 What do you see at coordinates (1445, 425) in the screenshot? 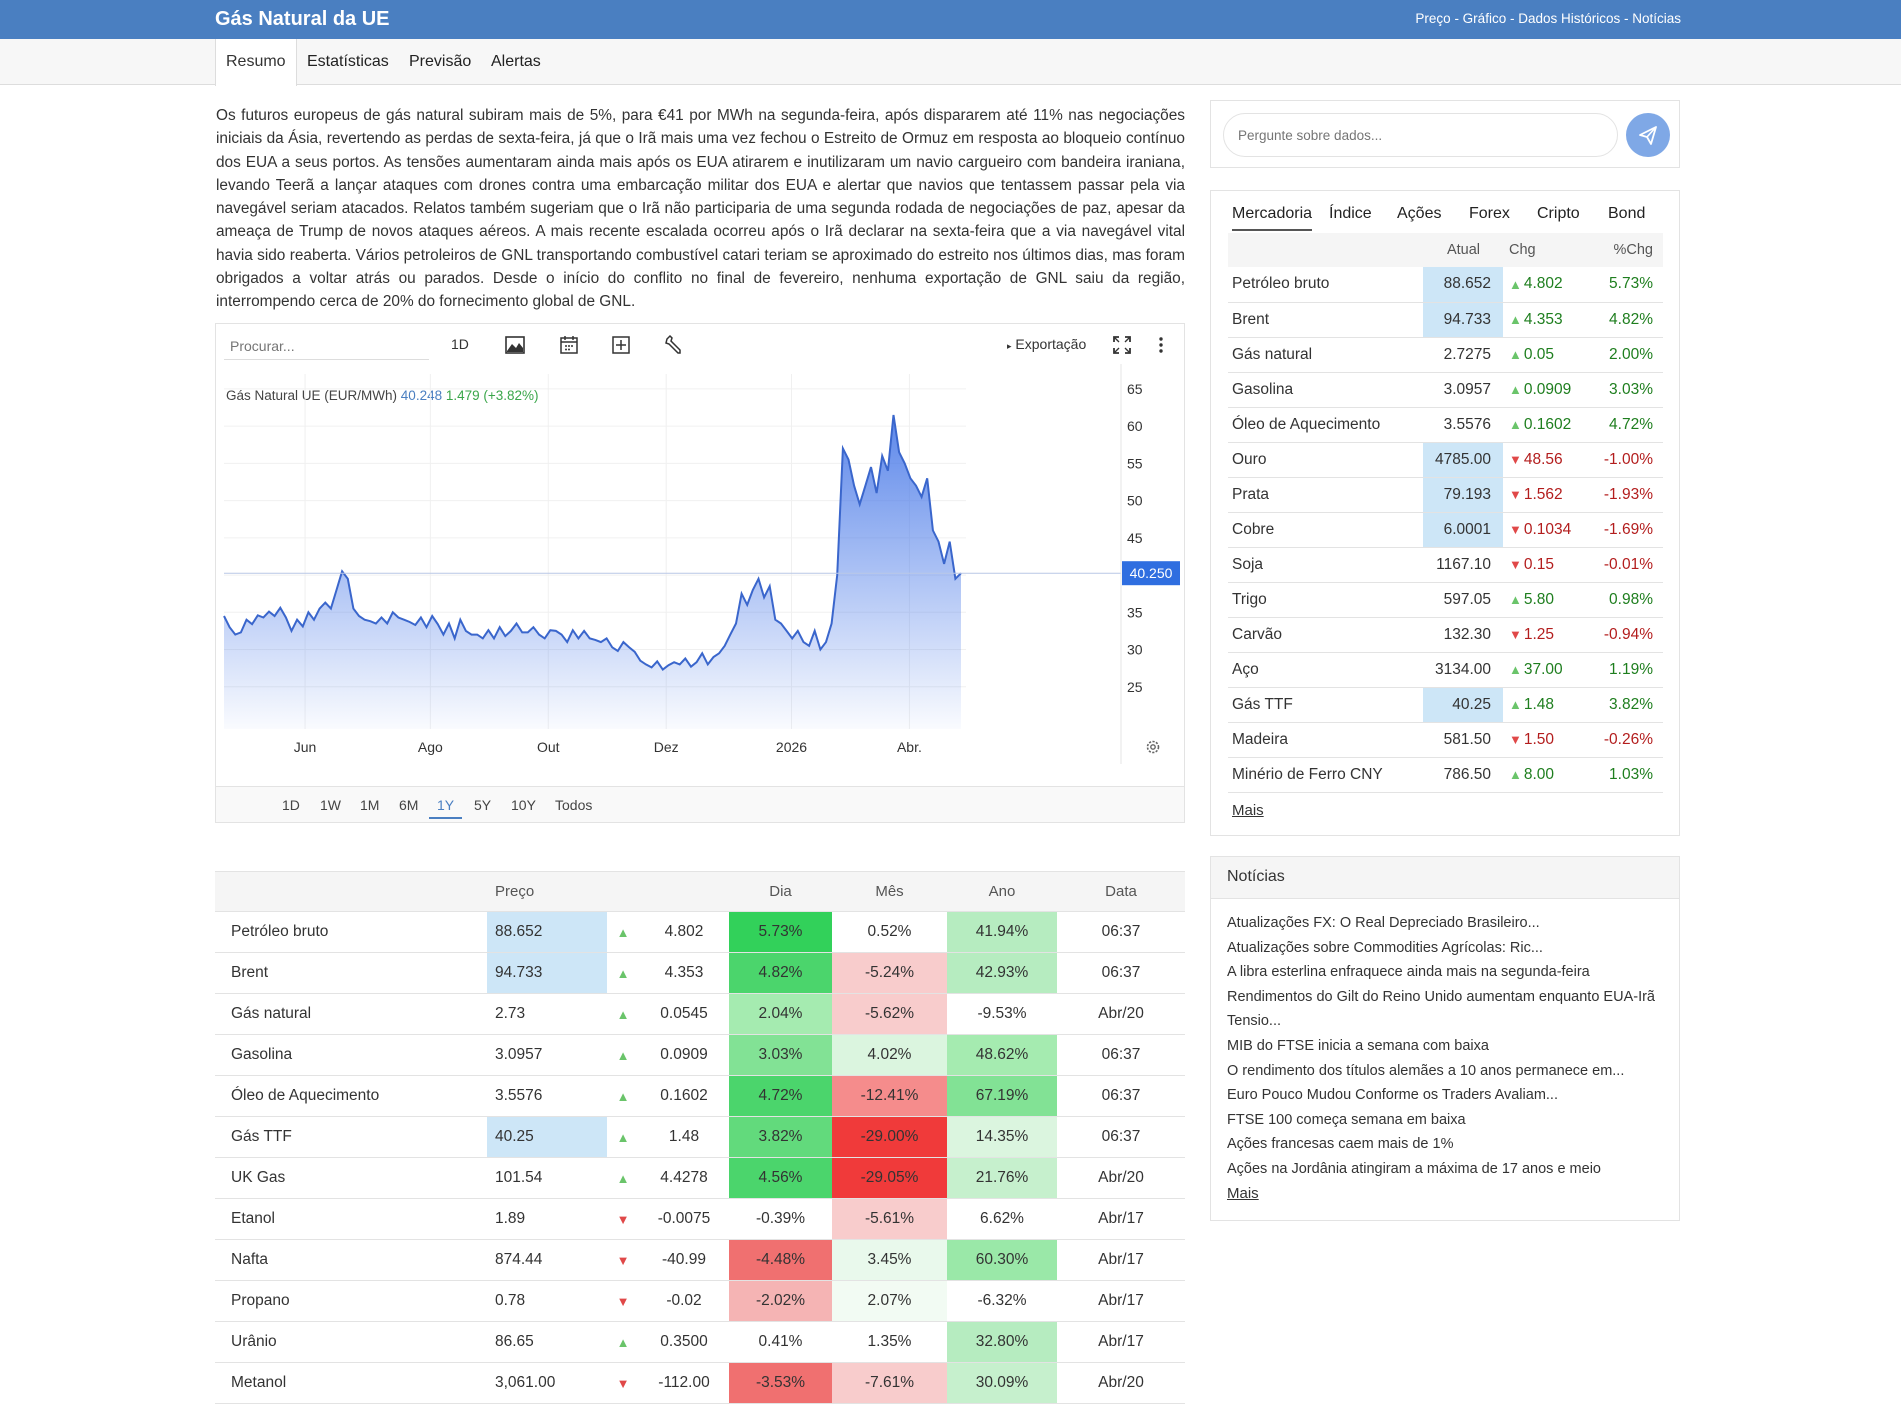
I see `market-row: Óleo de Aquecimento 3.5576 ▲ 0.1602 4.72%` at bounding box center [1445, 425].